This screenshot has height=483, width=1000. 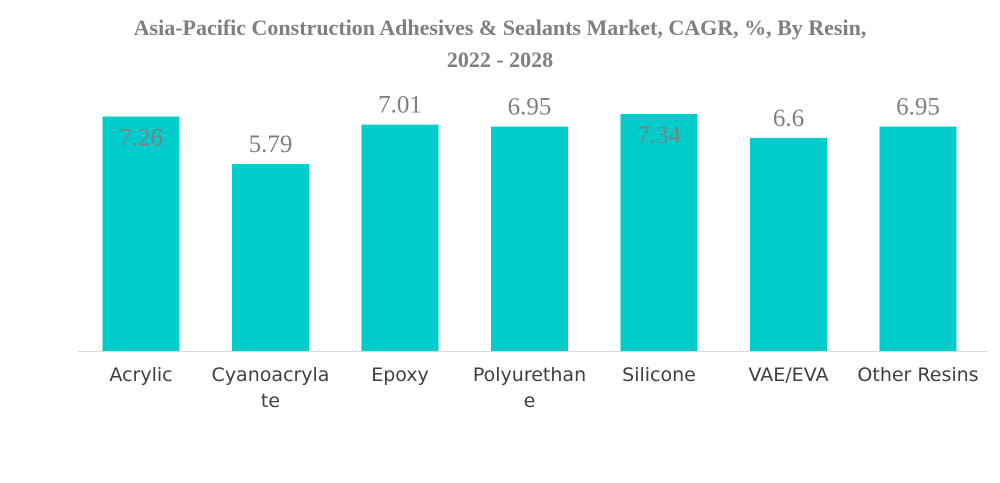 What do you see at coordinates (271, 388) in the screenshot?
I see `category-label-cyanoacrylate: Cyanoacryla te` at bounding box center [271, 388].